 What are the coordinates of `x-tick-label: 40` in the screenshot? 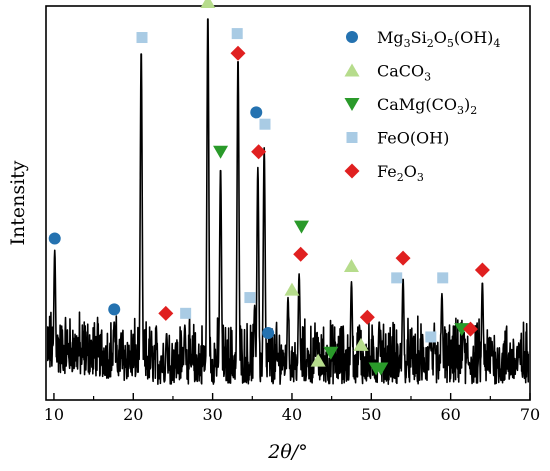 It's located at (292, 414).